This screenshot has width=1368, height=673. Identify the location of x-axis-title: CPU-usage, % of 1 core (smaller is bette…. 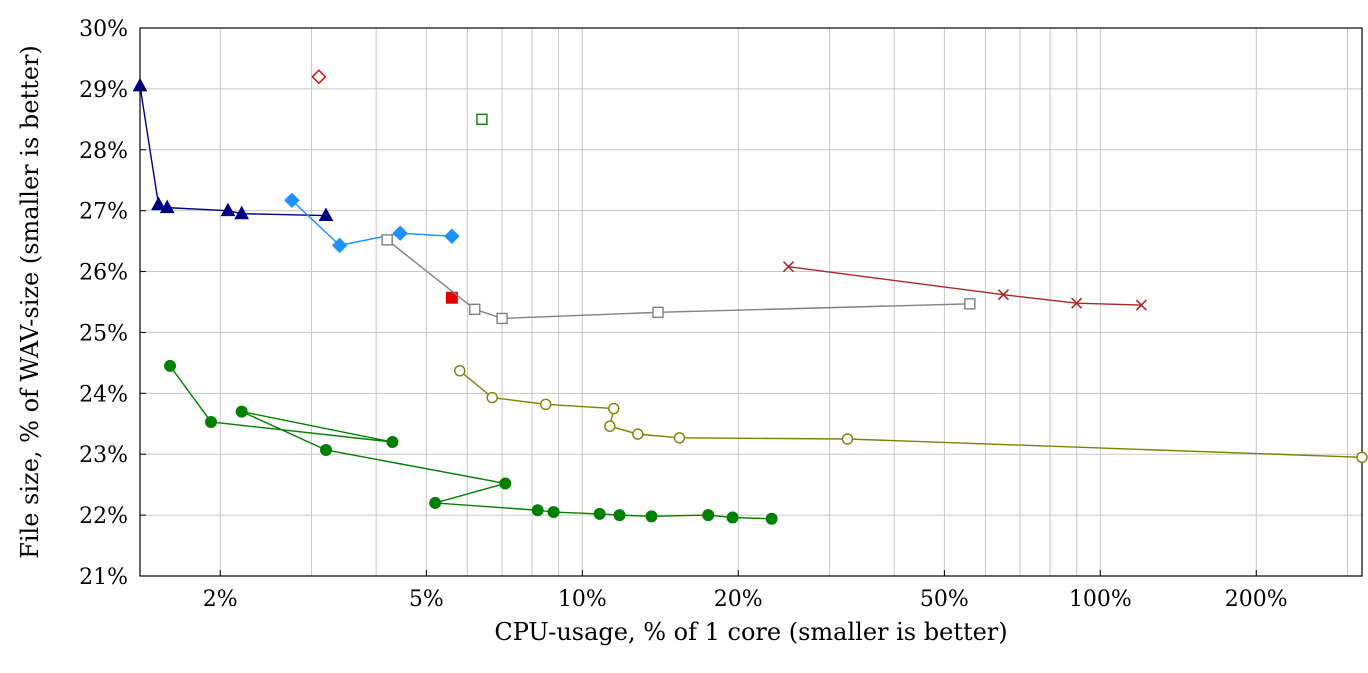
(750, 632).